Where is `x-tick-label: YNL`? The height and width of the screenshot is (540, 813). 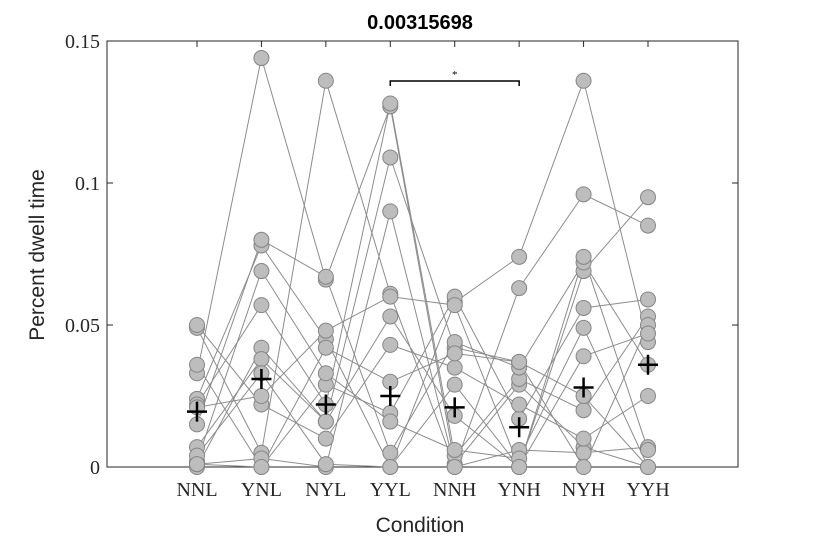 x-tick-label: YNL is located at coordinates (261, 490).